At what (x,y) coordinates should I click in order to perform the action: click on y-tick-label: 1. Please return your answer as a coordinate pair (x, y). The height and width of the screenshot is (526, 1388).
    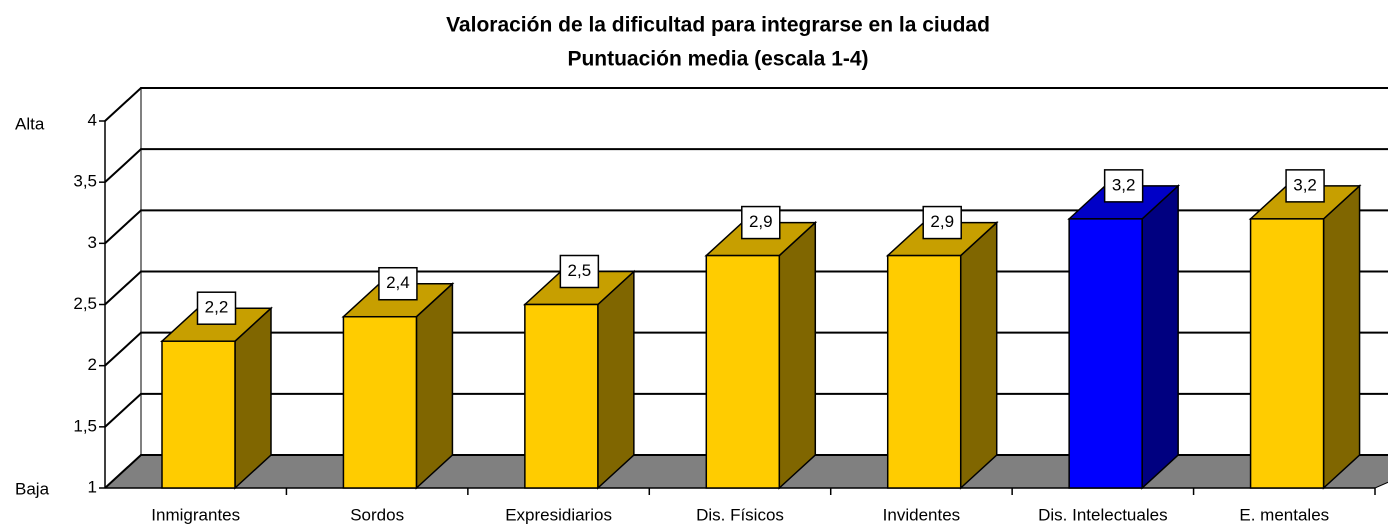
    Looking at the image, I should click on (92, 486).